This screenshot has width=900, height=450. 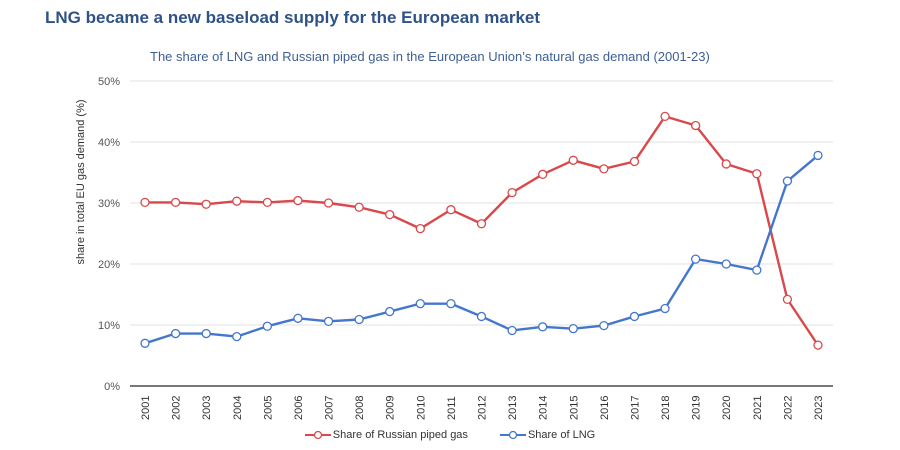 I want to click on legend-marker-lng, so click(x=512, y=435).